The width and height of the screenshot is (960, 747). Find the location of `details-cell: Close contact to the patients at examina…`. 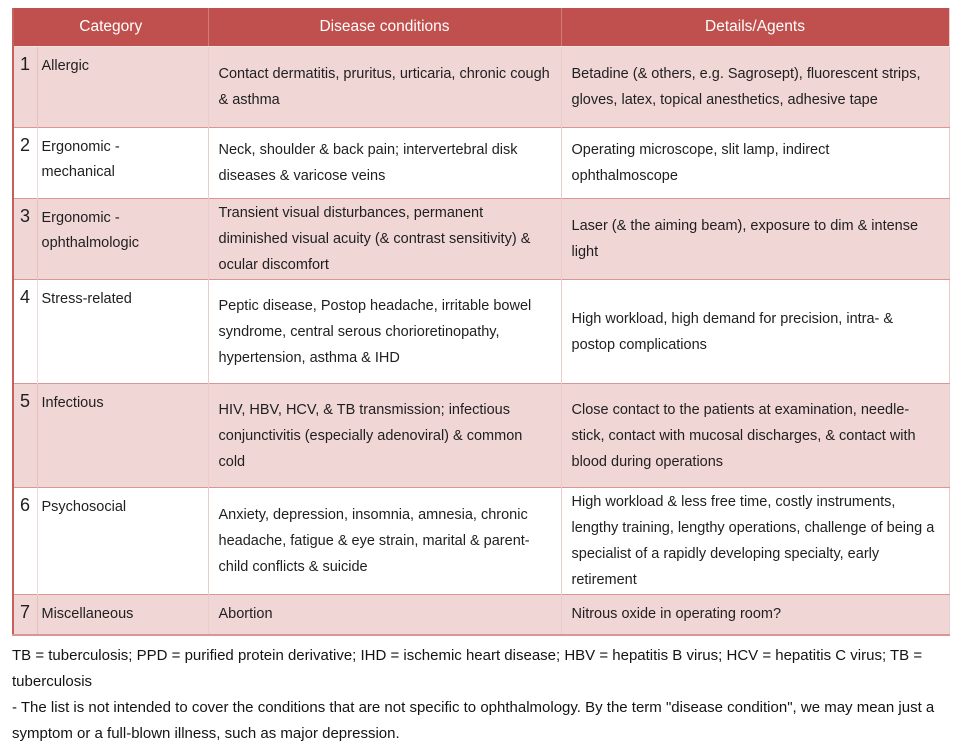

details-cell: Close contact to the patients at examina… is located at coordinates (754, 435).